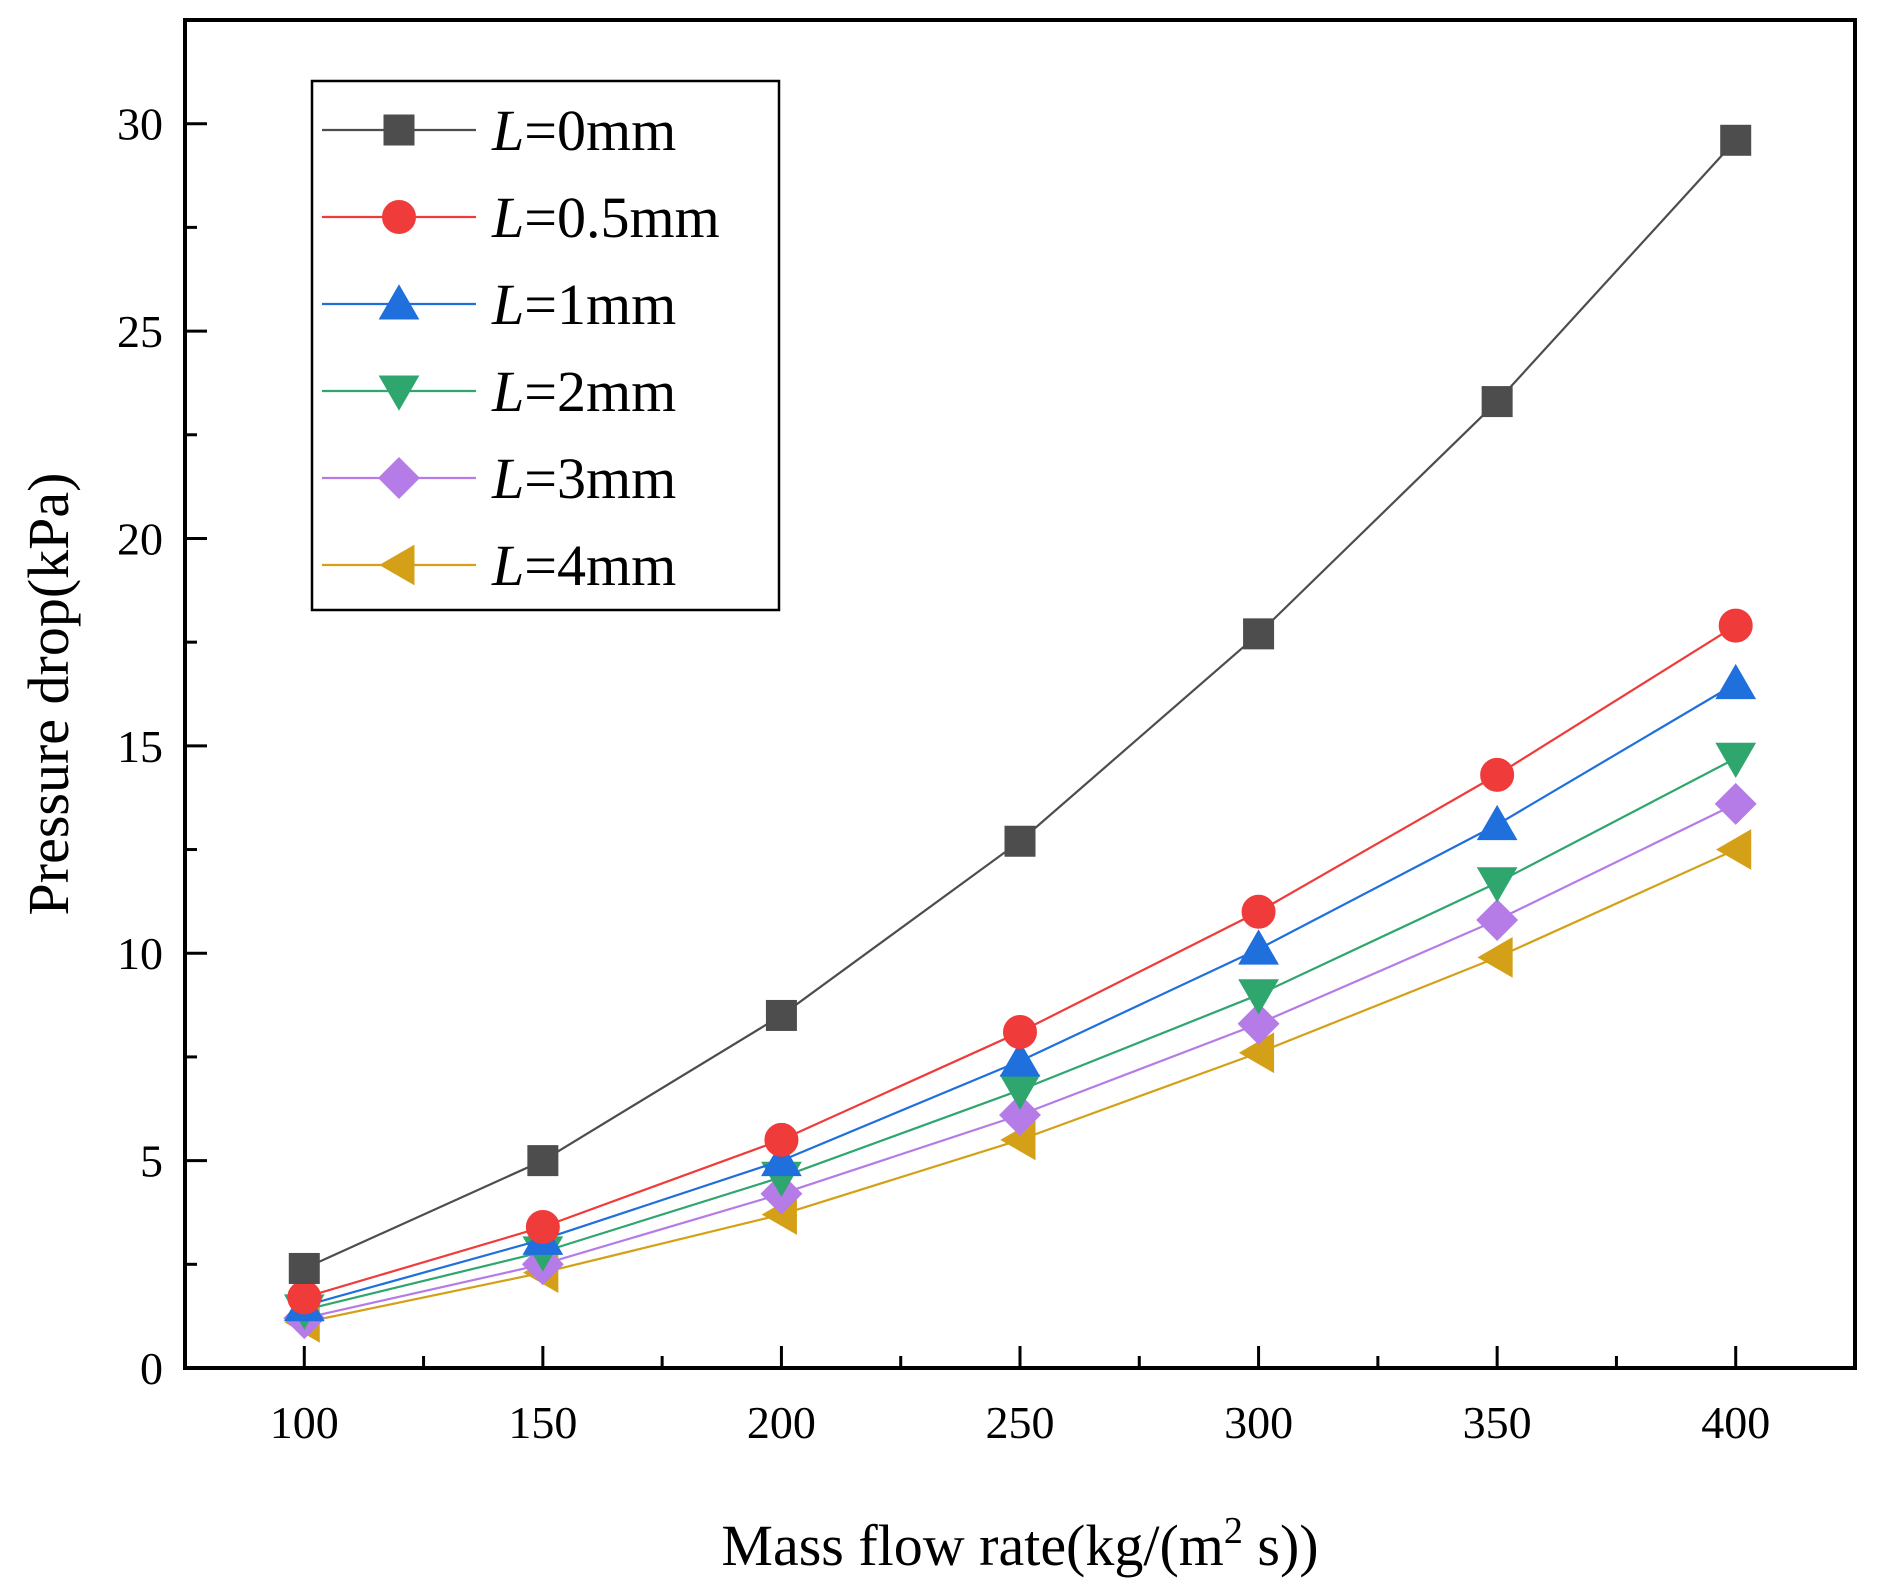 The height and width of the screenshot is (1595, 1878). I want to click on legend-label: L=0mm, so click(583, 130).